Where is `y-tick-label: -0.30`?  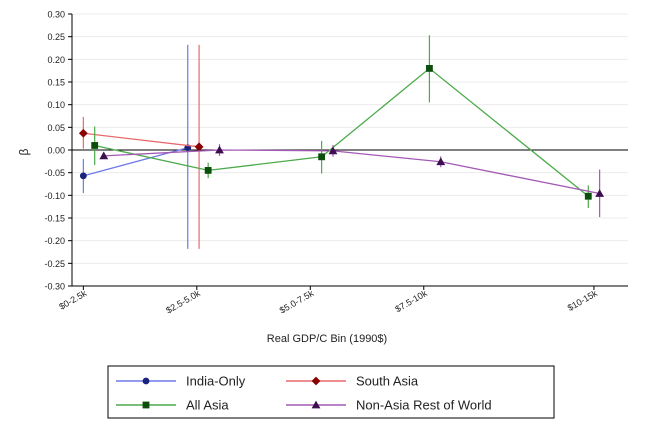 y-tick-label: -0.30 is located at coordinates (54, 287).